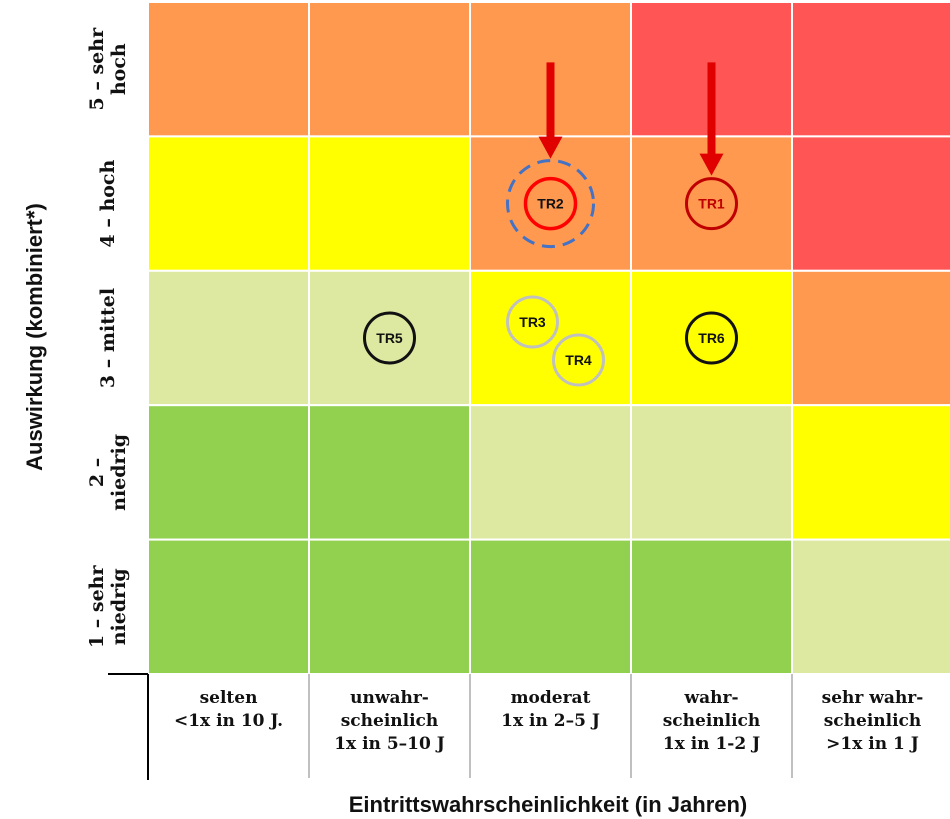 This screenshot has height=819, width=950. I want to click on y-axis-title: Auswirkung (kombiniert*), so click(34, 337).